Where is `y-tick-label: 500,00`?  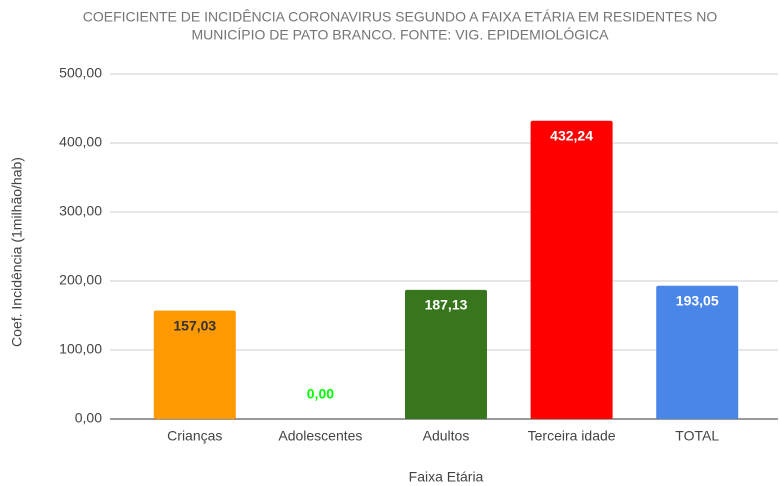 y-tick-label: 500,00 is located at coordinates (80, 73).